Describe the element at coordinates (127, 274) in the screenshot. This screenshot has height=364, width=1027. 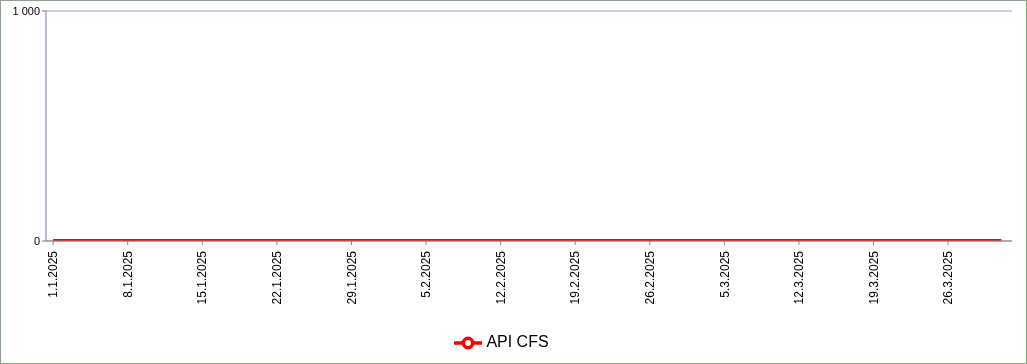
I see `x-tick-label: 8.1.2025` at that location.